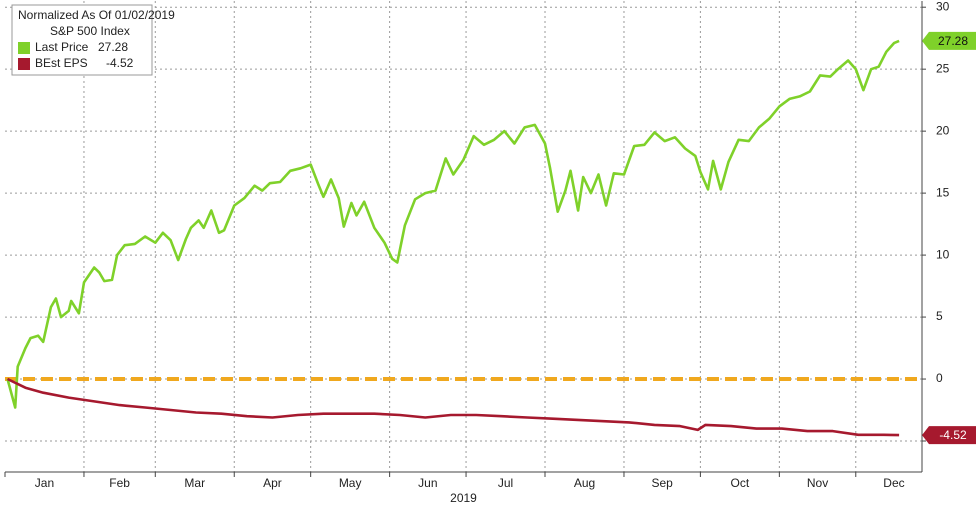  I want to click on legend-value: -4.52, so click(120, 63).